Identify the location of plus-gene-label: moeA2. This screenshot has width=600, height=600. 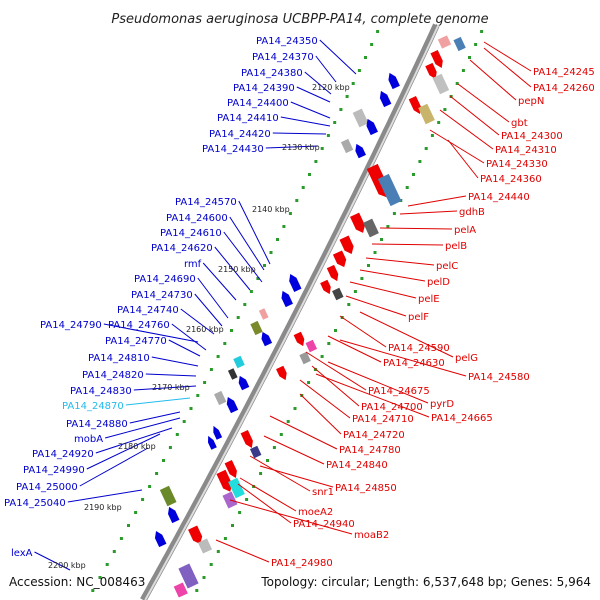
(315, 512).